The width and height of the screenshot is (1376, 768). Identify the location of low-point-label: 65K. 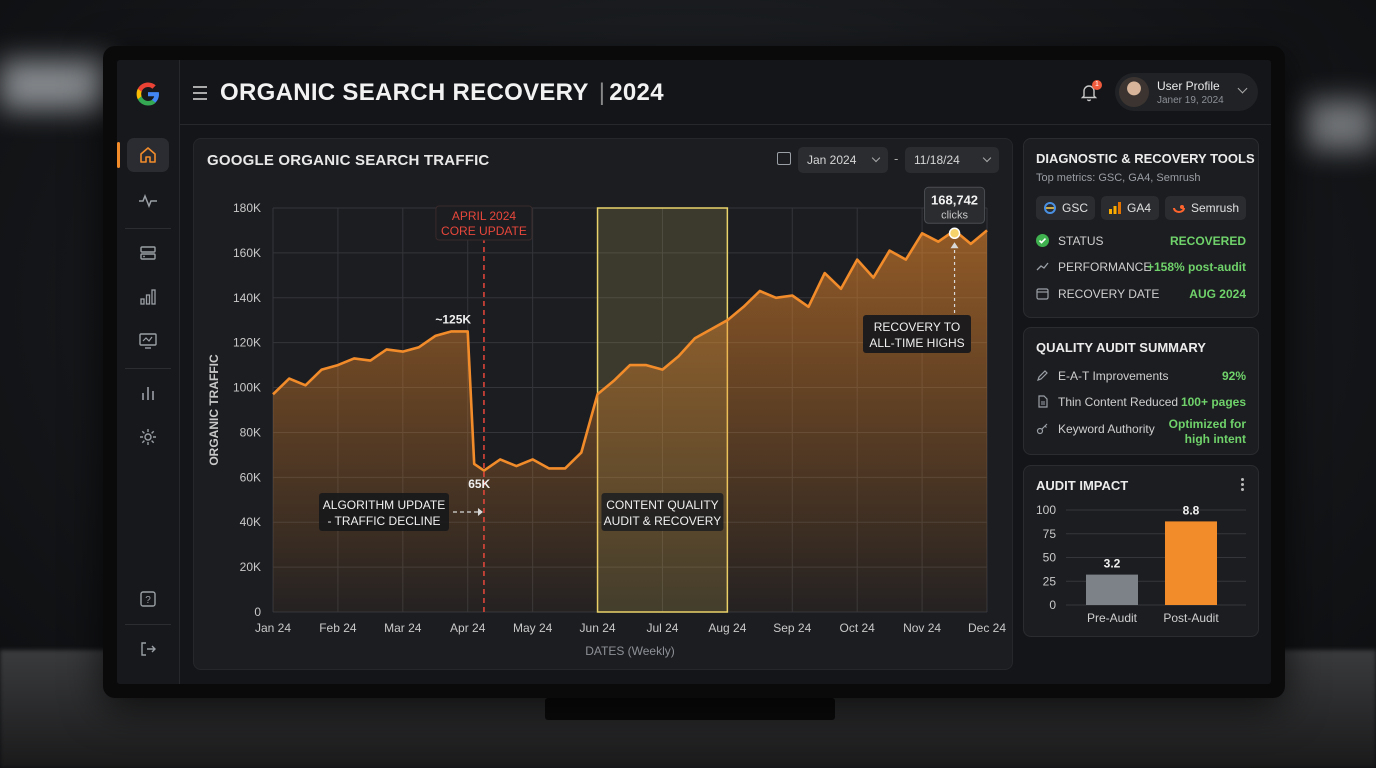
(479, 484).